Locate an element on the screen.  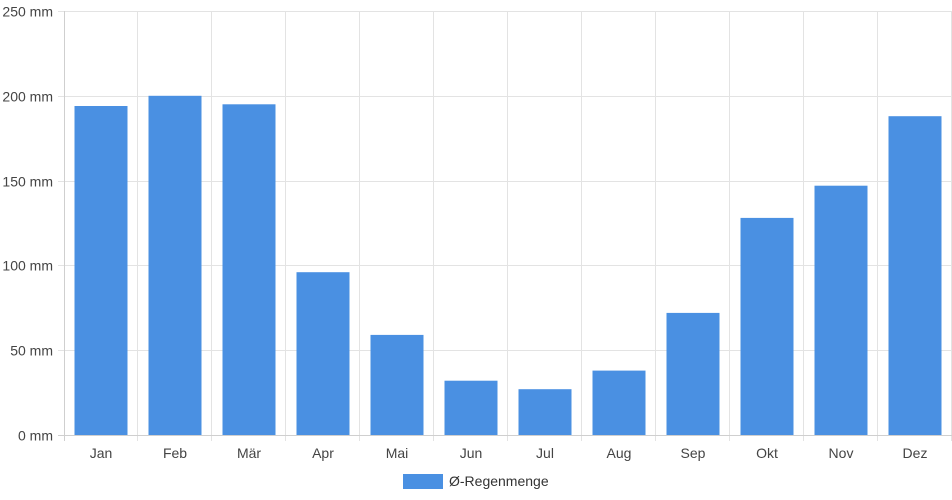
bar-jun is located at coordinates (471, 407).